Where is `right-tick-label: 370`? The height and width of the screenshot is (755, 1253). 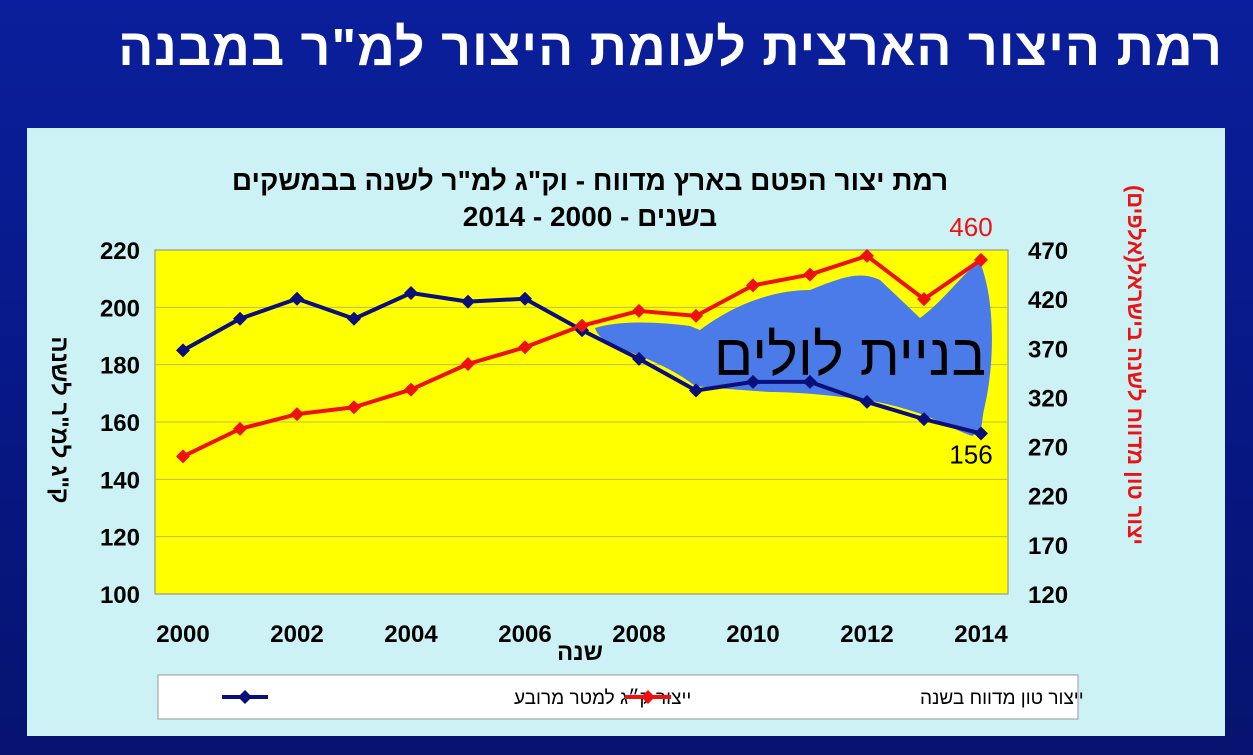
right-tick-label: 370 is located at coordinates (1048, 349).